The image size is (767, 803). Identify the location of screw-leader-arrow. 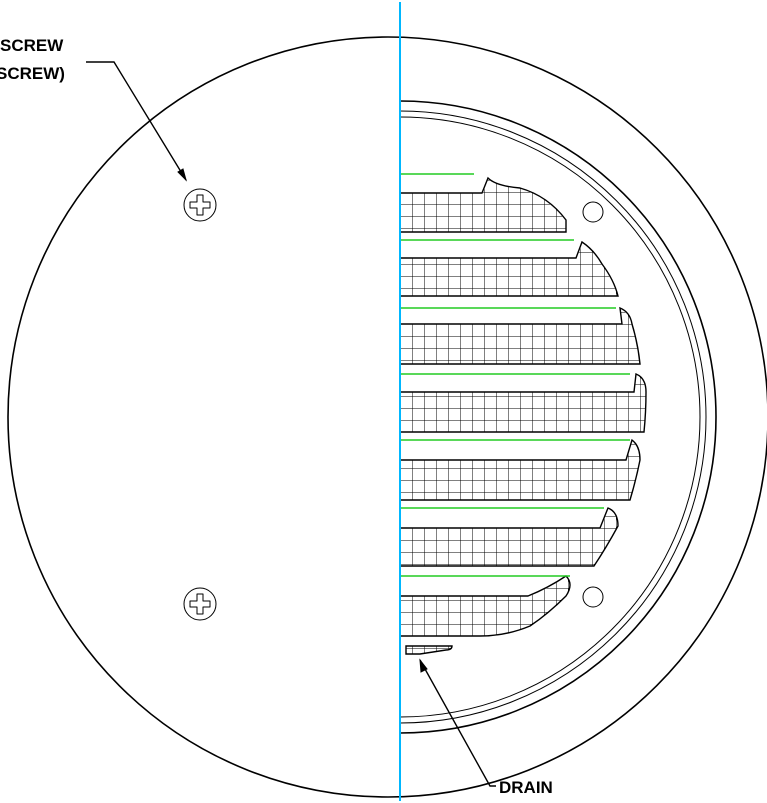
(182, 175).